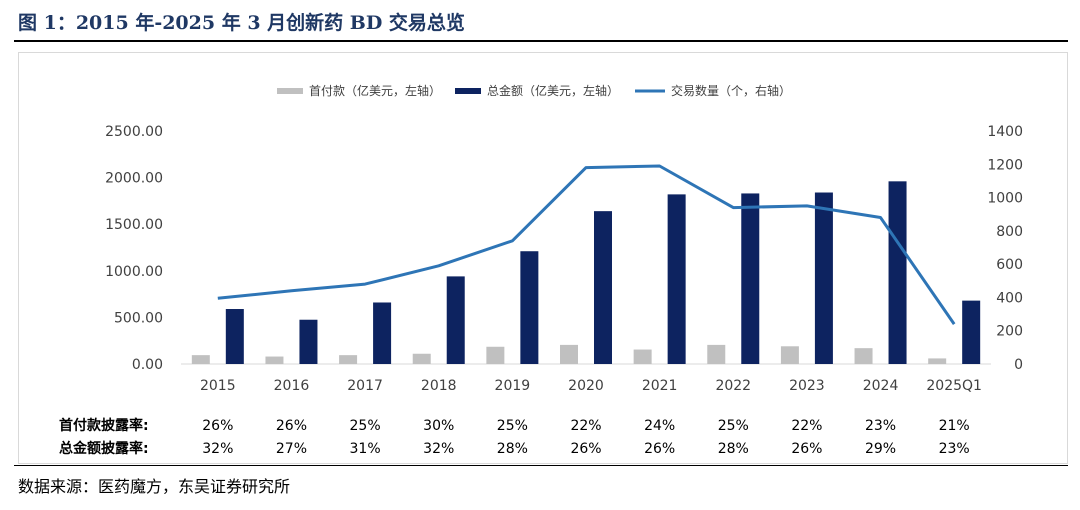  What do you see at coordinates (659, 426) in the screenshot?
I see `rate-value: 24%` at bounding box center [659, 426].